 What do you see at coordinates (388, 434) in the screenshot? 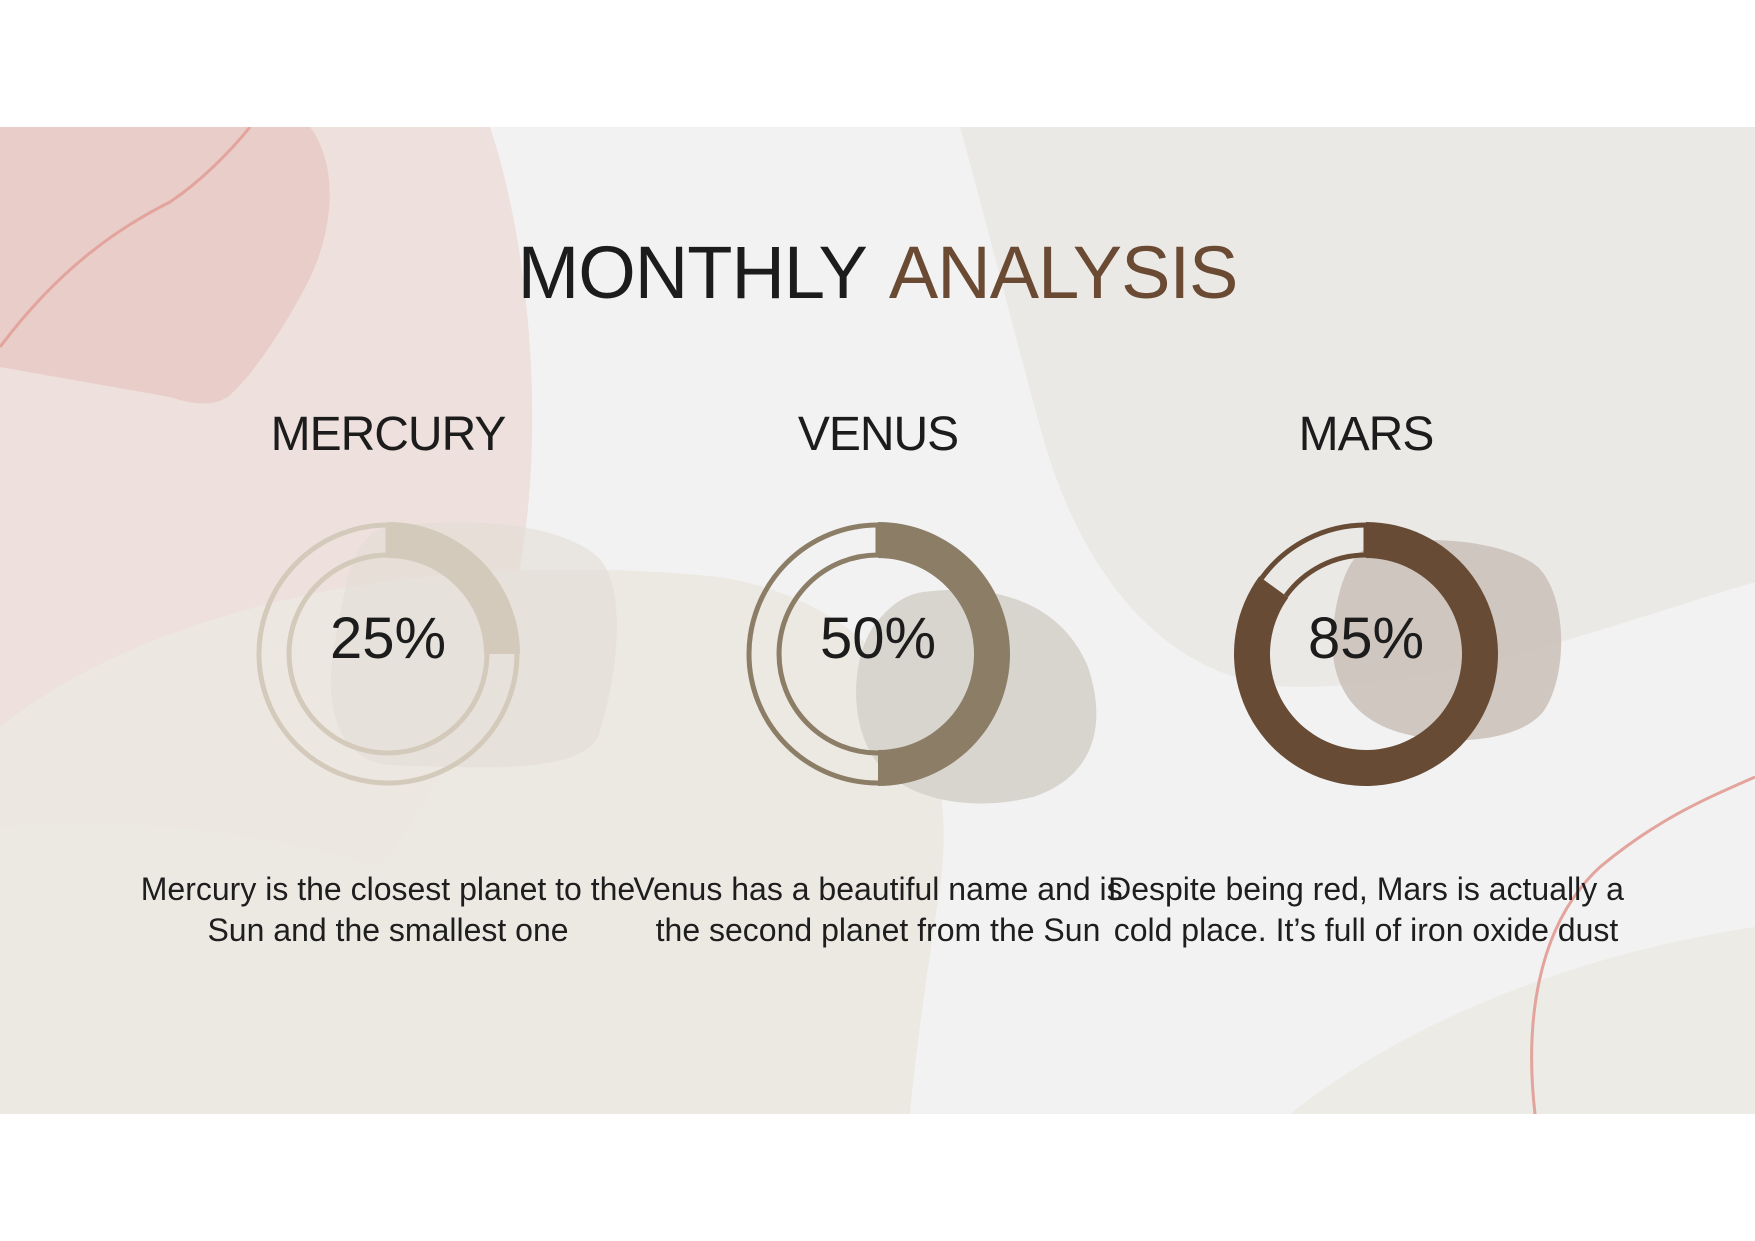
I see `planet-name: MERCURY` at bounding box center [388, 434].